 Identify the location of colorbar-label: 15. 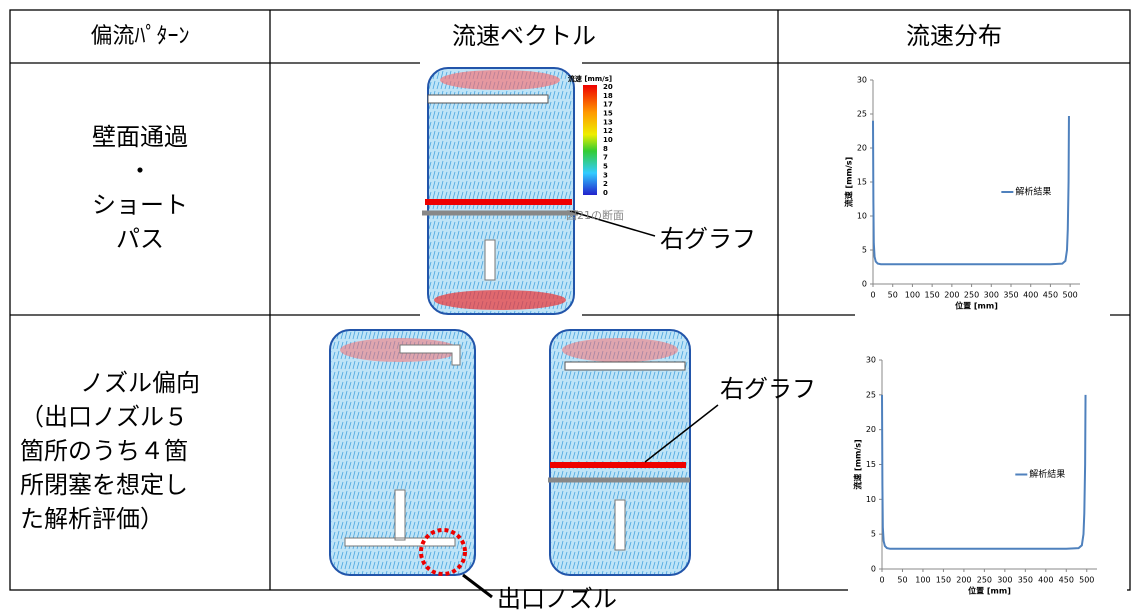
(608, 114).